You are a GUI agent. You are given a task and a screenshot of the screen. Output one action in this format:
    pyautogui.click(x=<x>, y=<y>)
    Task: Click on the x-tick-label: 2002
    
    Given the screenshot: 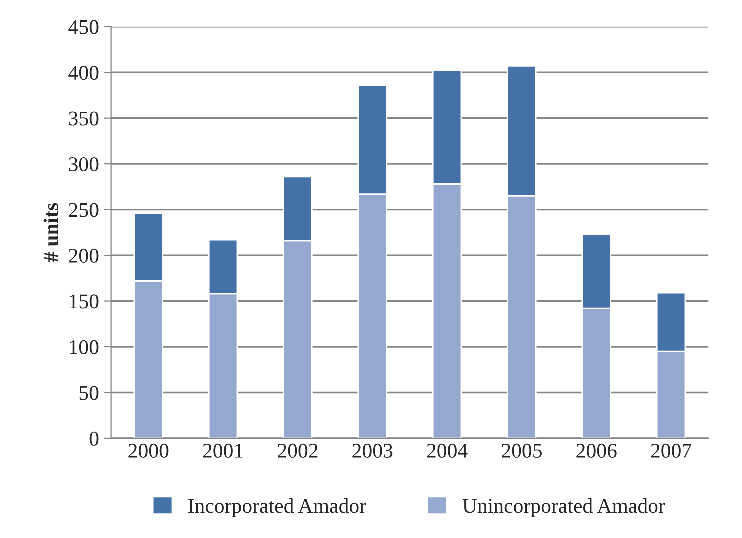 What is the action you would take?
    pyautogui.click(x=298, y=451)
    